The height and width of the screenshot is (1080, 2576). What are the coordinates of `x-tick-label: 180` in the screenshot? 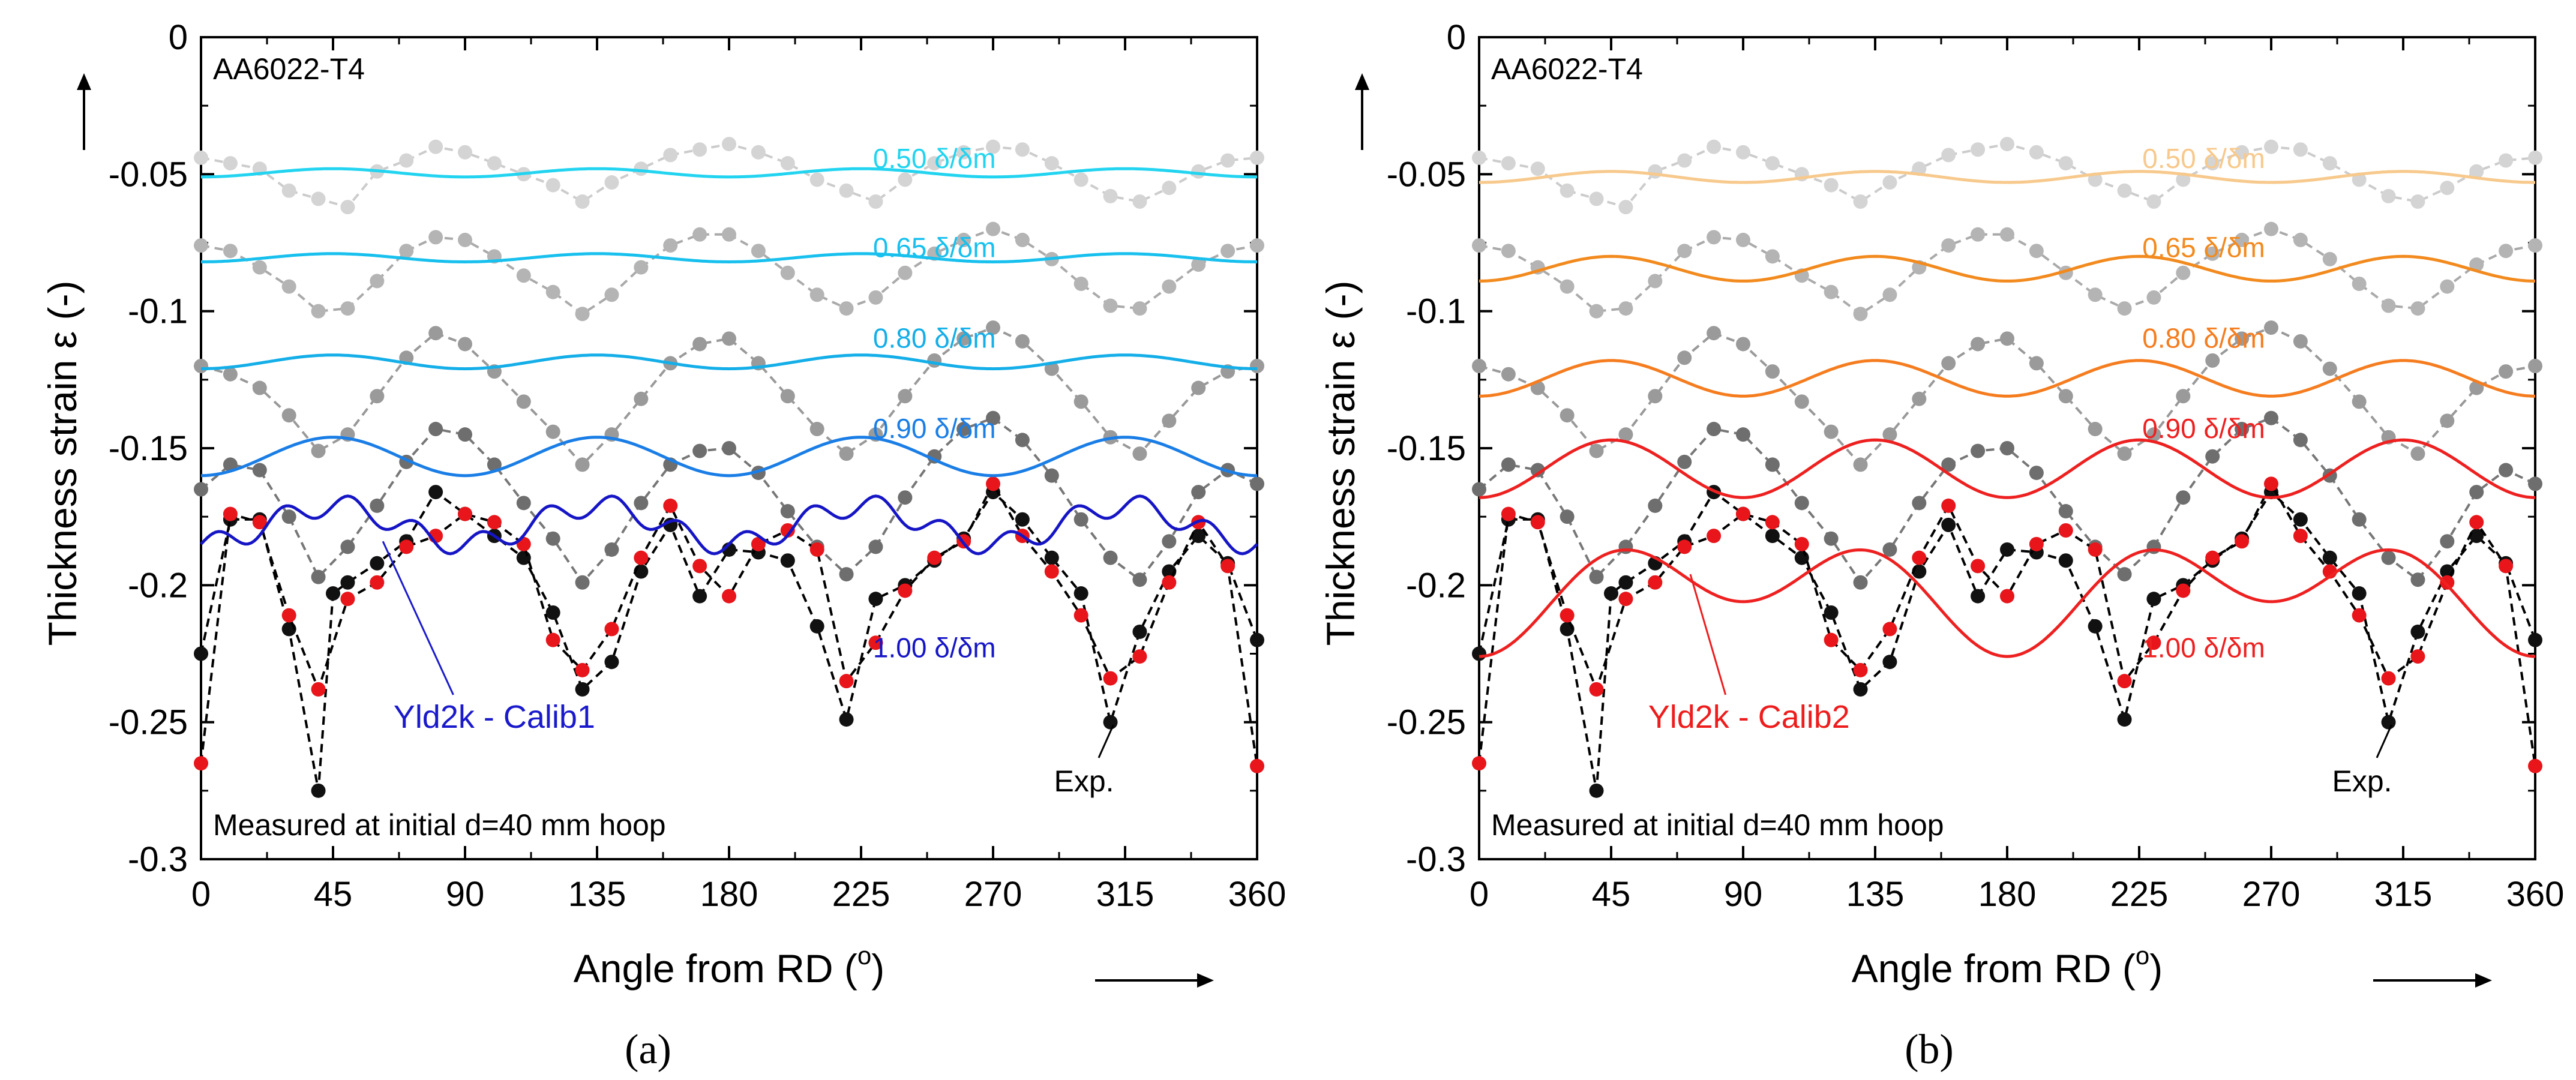 It's located at (729, 895).